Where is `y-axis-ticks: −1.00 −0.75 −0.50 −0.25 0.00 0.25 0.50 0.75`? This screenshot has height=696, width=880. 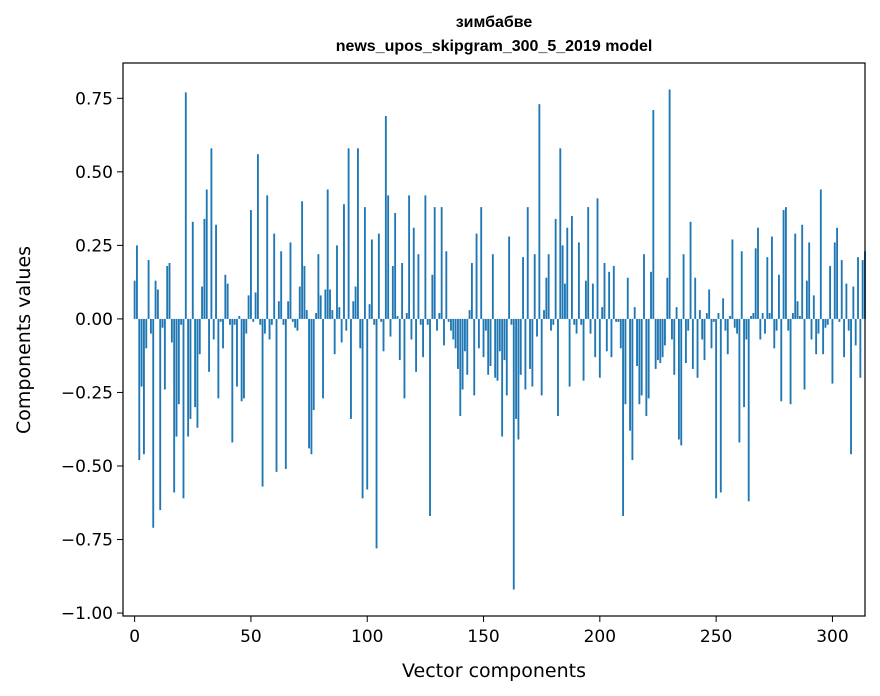 y-axis-ticks: −1.00 −0.75 −0.50 −0.25 0.00 0.25 0.50 0.75 is located at coordinates (92, 356).